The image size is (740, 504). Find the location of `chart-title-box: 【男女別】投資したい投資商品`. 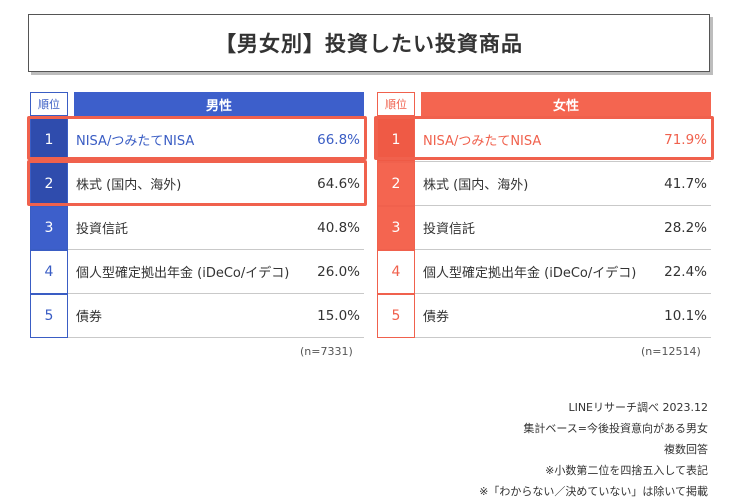

chart-title-box: 【男女別】投資したい投資商品 is located at coordinates (369, 43).